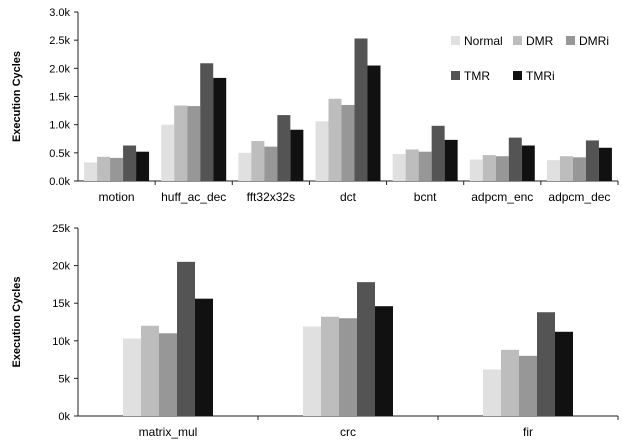  I want to click on y-tick-label: 1.0k, so click(59, 126).